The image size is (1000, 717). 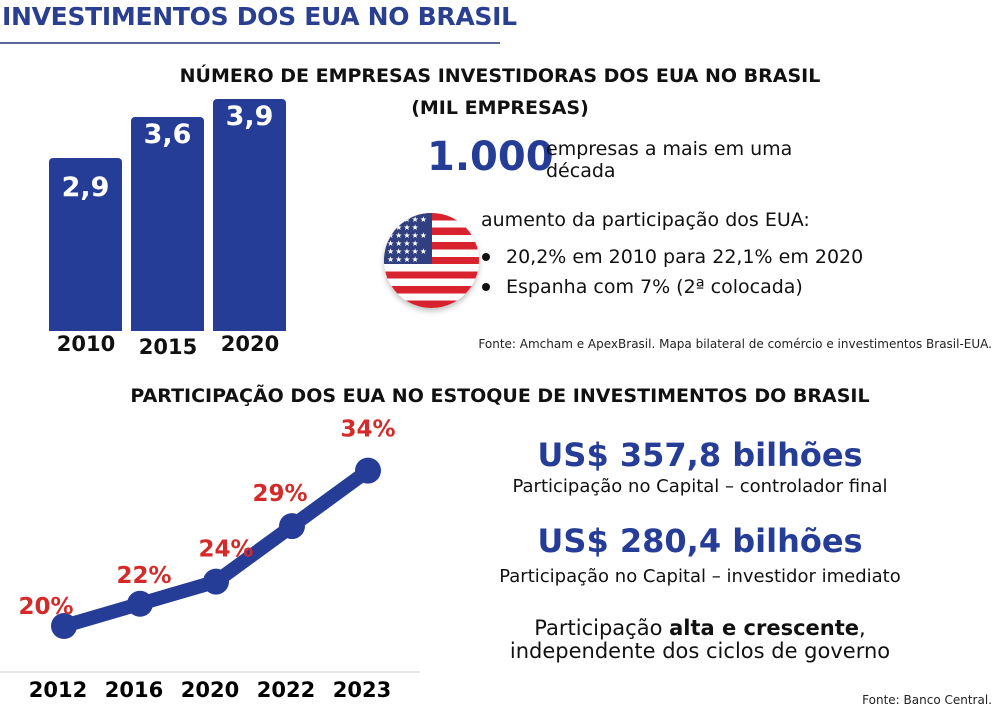 What do you see at coordinates (85, 244) in the screenshot?
I see `bar-2010` at bounding box center [85, 244].